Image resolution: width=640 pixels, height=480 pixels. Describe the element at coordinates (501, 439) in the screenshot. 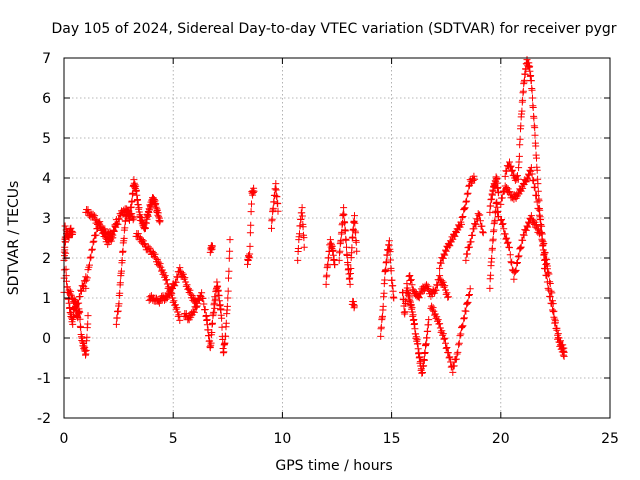

I see `x-tick-label: 20` at that location.